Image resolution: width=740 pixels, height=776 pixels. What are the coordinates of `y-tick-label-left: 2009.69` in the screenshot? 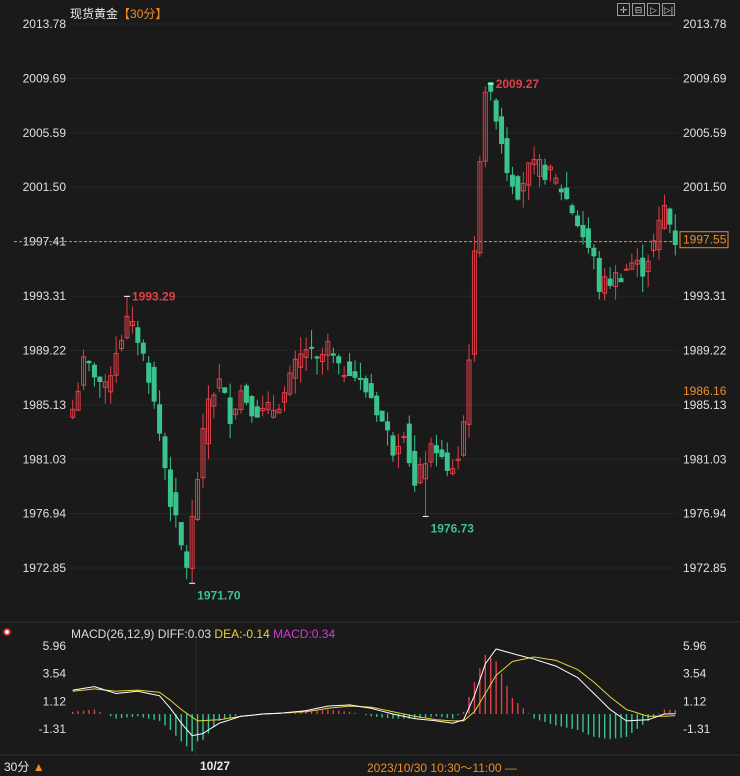 It's located at (45, 78).